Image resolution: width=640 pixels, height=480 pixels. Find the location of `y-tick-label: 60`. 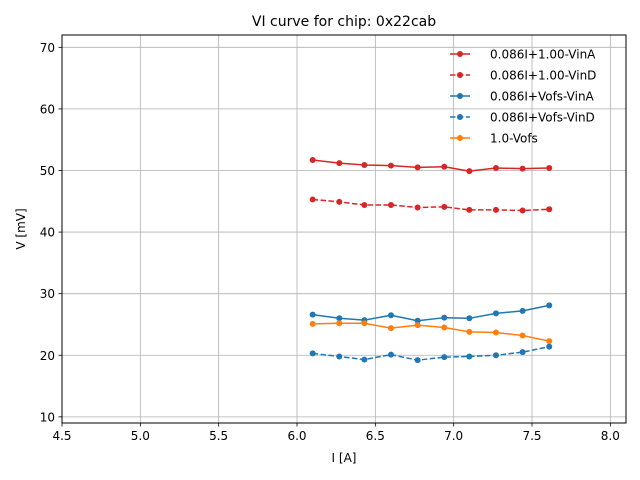

y-tick-label: 60 is located at coordinates (47, 109).